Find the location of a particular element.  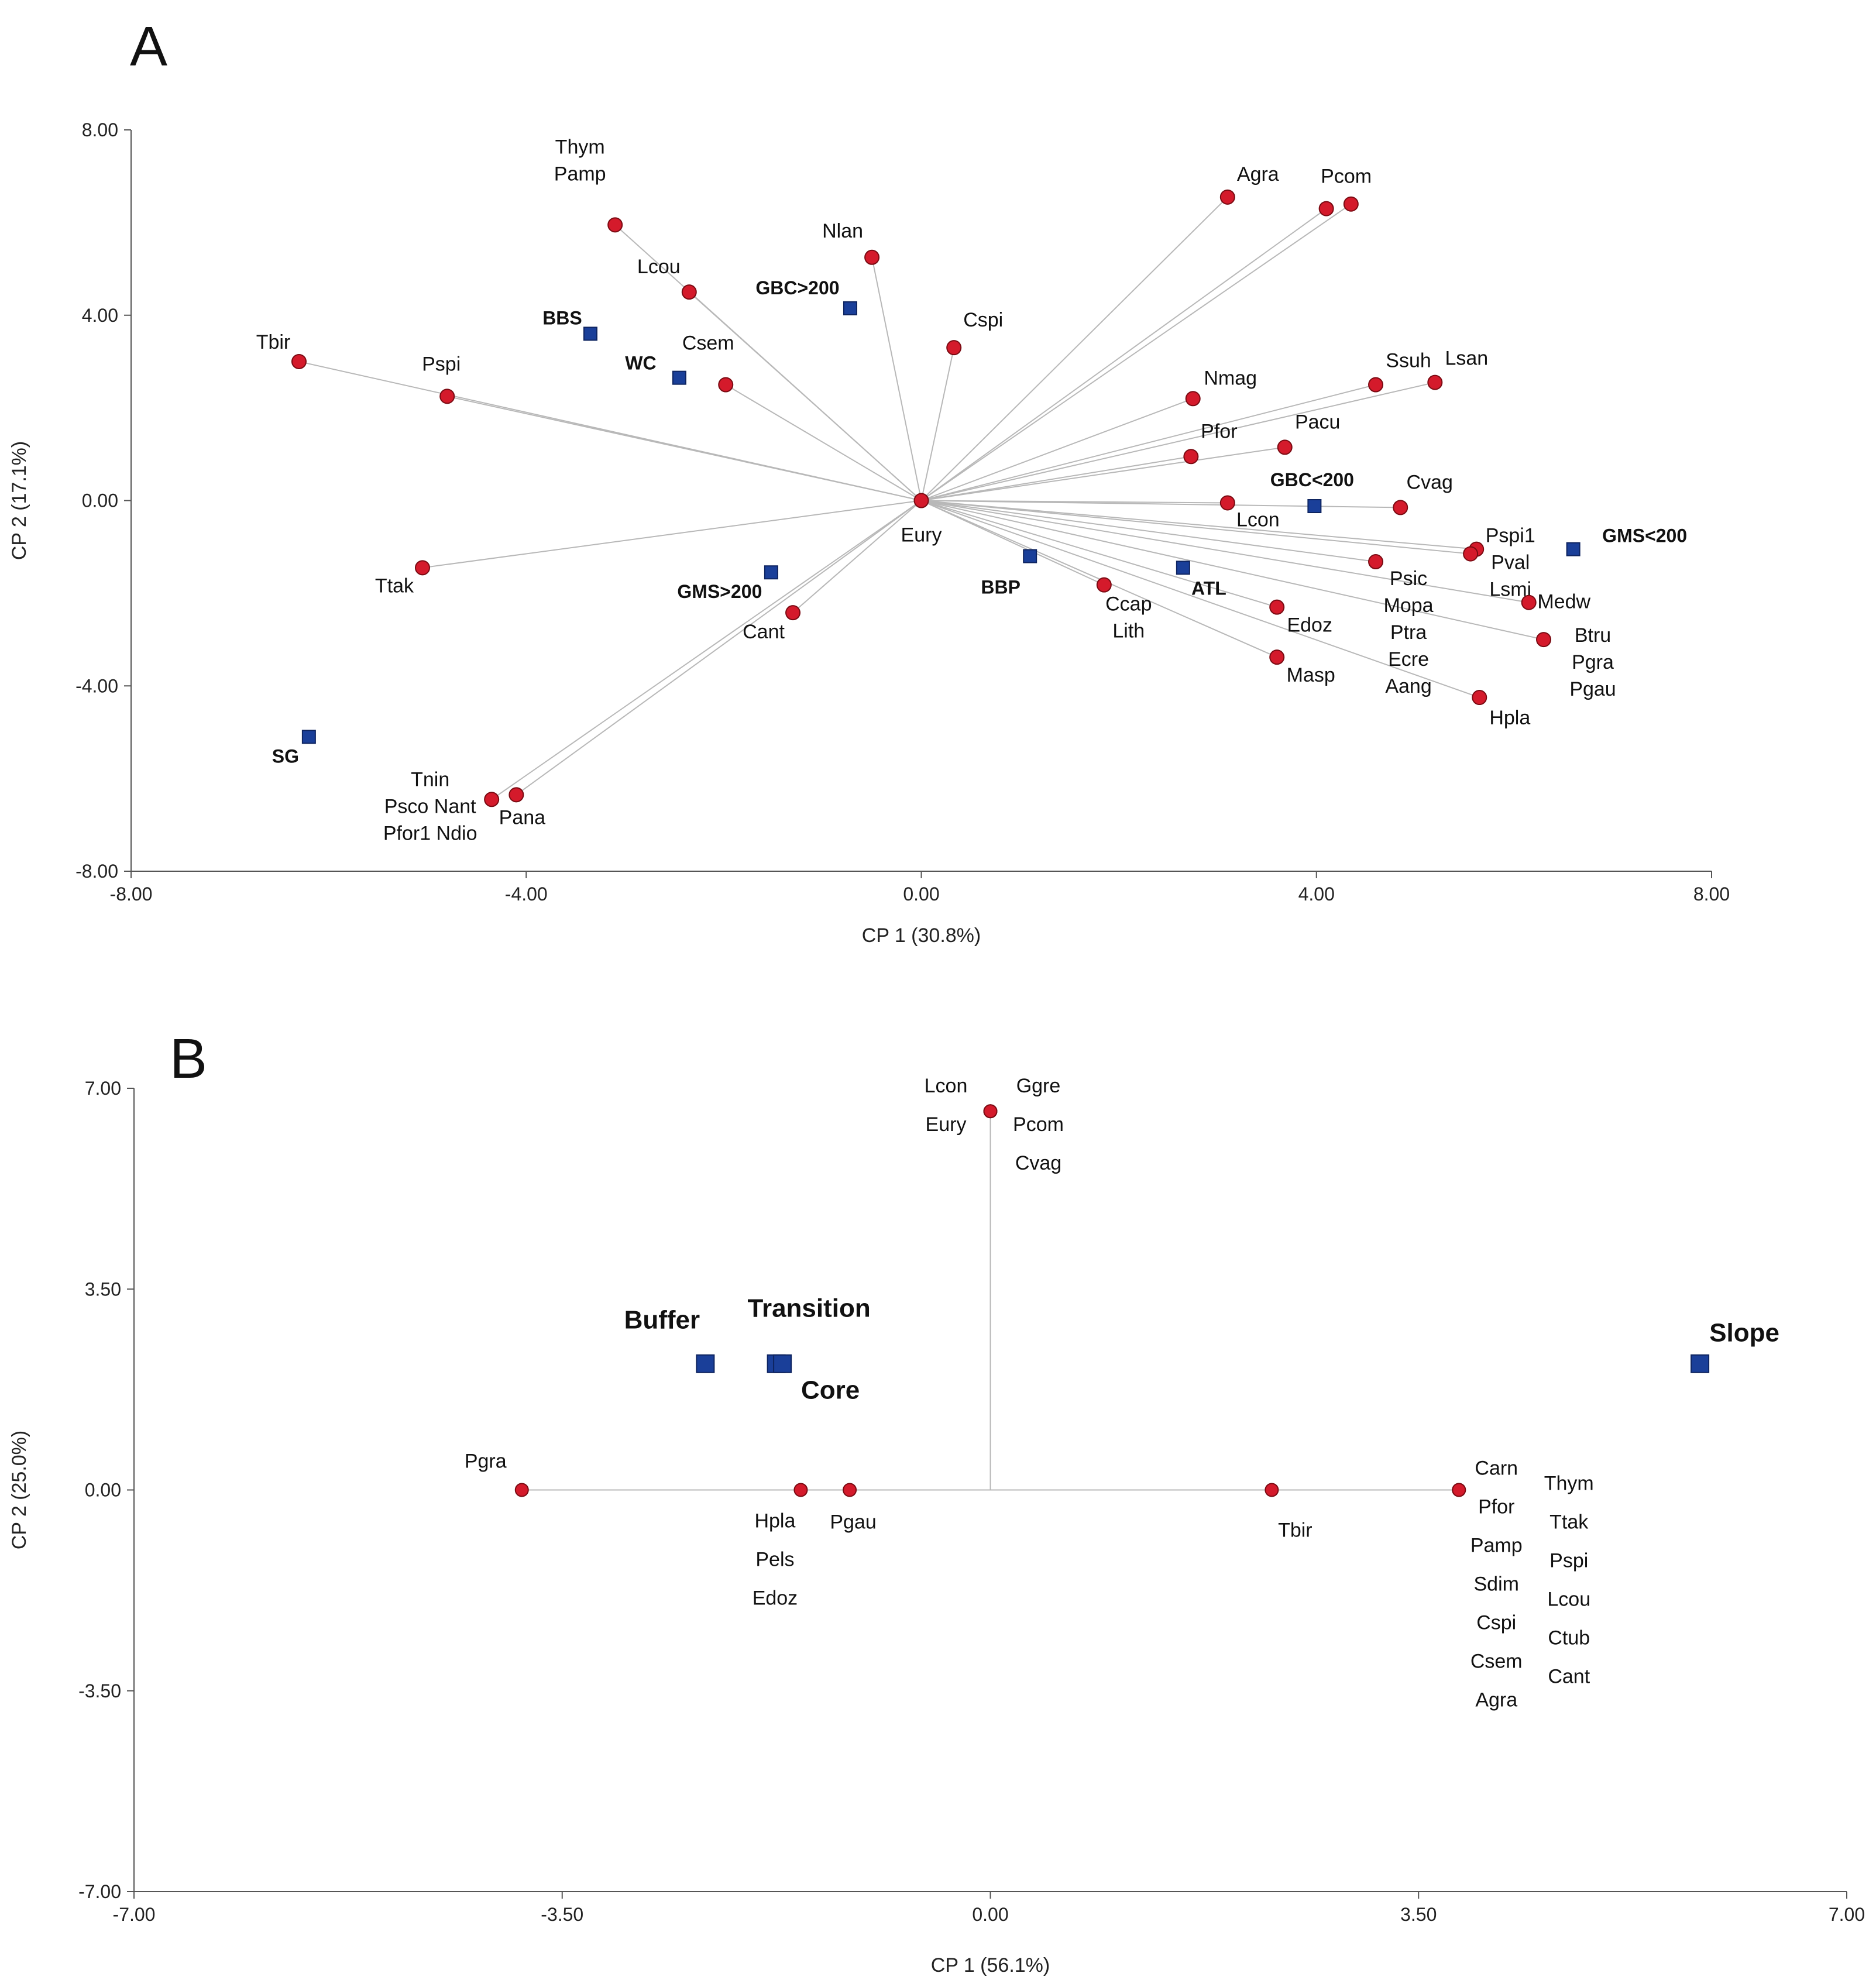

species-label: Tnin is located at coordinates (430, 779).